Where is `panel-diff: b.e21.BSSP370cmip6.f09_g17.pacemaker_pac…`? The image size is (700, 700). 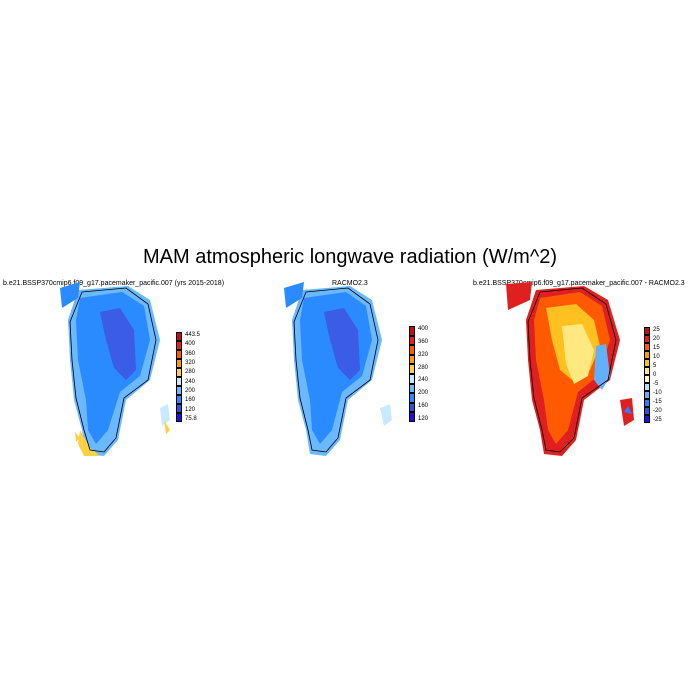
panel-diff: b.e21.BSSP370cmip6.f09_g17.pacemaker_pac… is located at coordinates (585, 375).